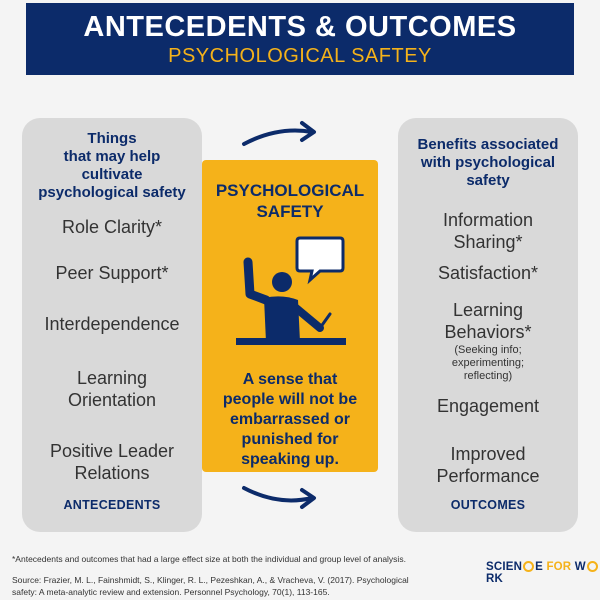 The height and width of the screenshot is (600, 600). What do you see at coordinates (488, 273) in the screenshot?
I see `outcome-item: Satisfaction*` at bounding box center [488, 273].